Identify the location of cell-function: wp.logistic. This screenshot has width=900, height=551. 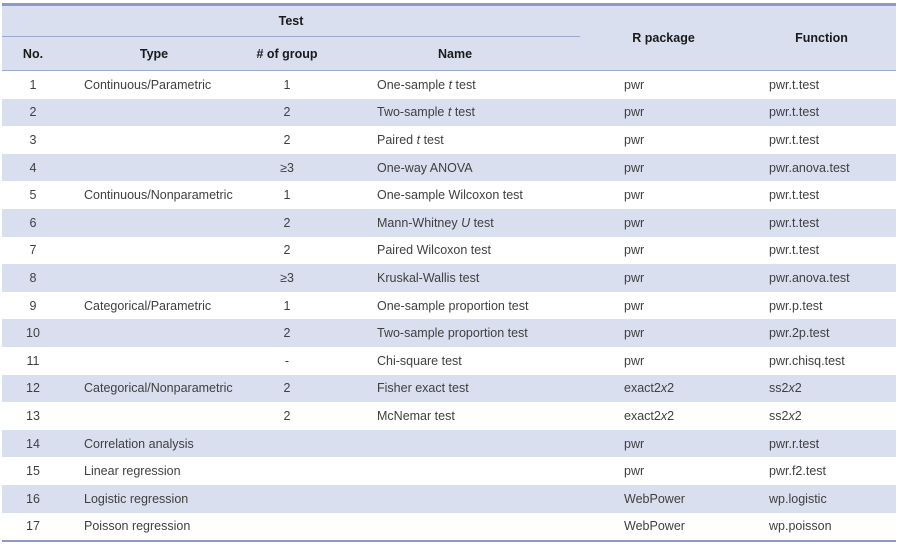
(822, 498).